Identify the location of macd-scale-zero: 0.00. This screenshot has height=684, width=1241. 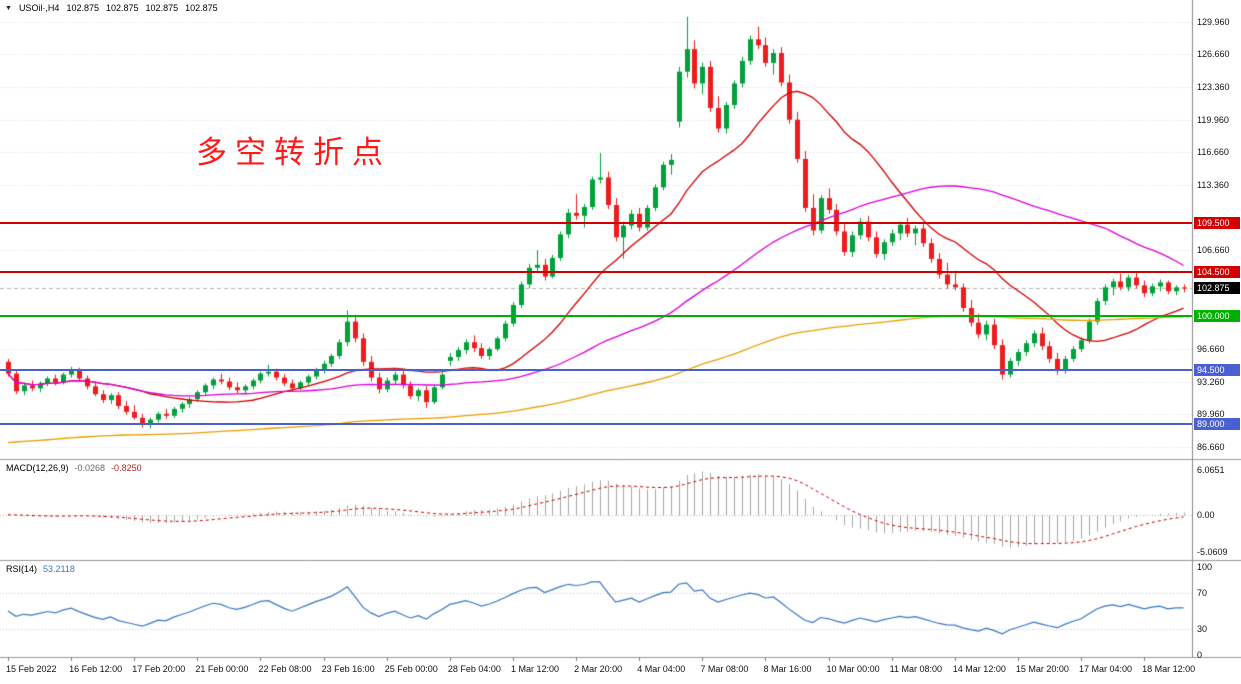
(1206, 514).